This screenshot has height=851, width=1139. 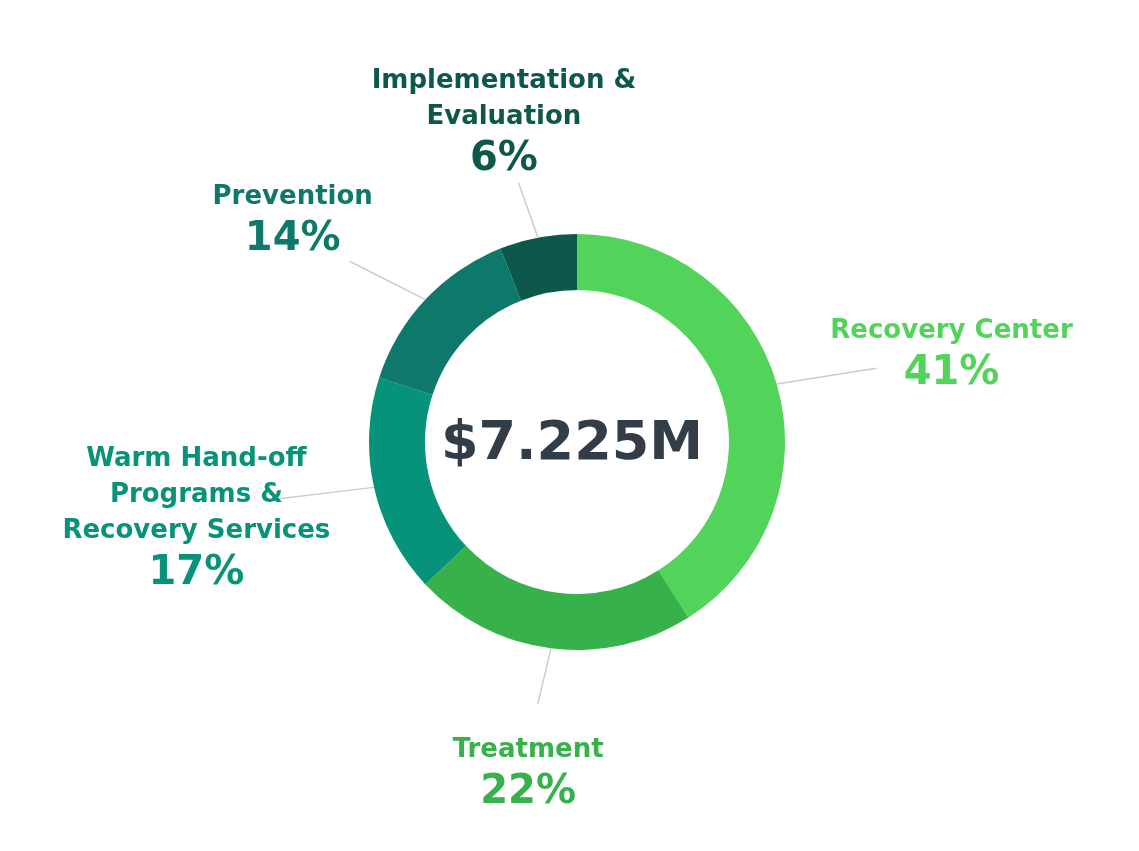 I want to click on text: $7.225M, so click(x=572, y=440).